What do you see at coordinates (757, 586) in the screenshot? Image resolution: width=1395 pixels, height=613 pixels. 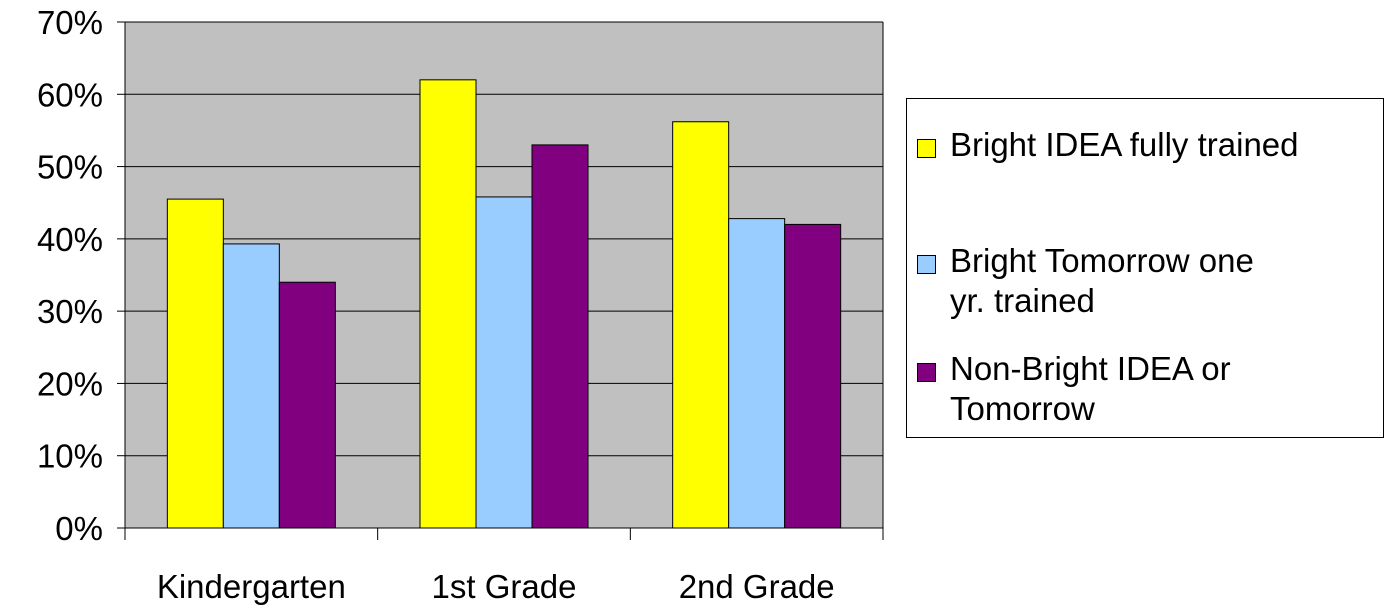 I see `x-tick-label: 2nd Grade` at bounding box center [757, 586].